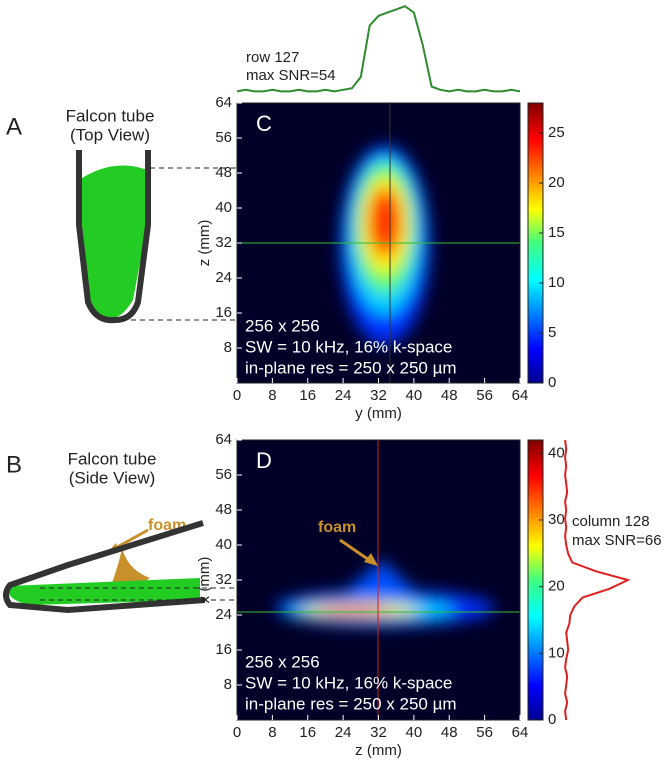  What do you see at coordinates (112, 477) in the screenshot?
I see `panel-title: (Side View)` at bounding box center [112, 477].